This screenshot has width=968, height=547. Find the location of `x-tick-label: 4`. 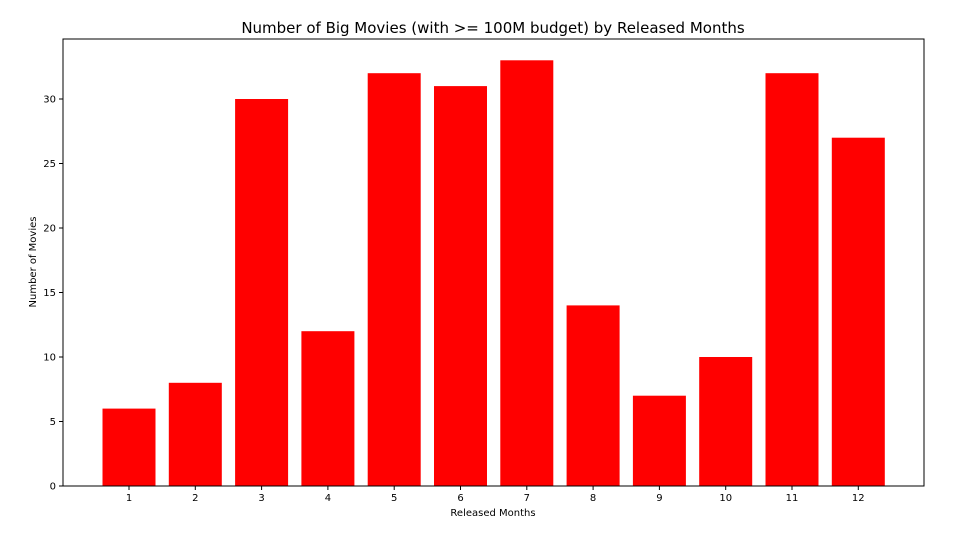

x-tick-label: 4 is located at coordinates (328, 498).